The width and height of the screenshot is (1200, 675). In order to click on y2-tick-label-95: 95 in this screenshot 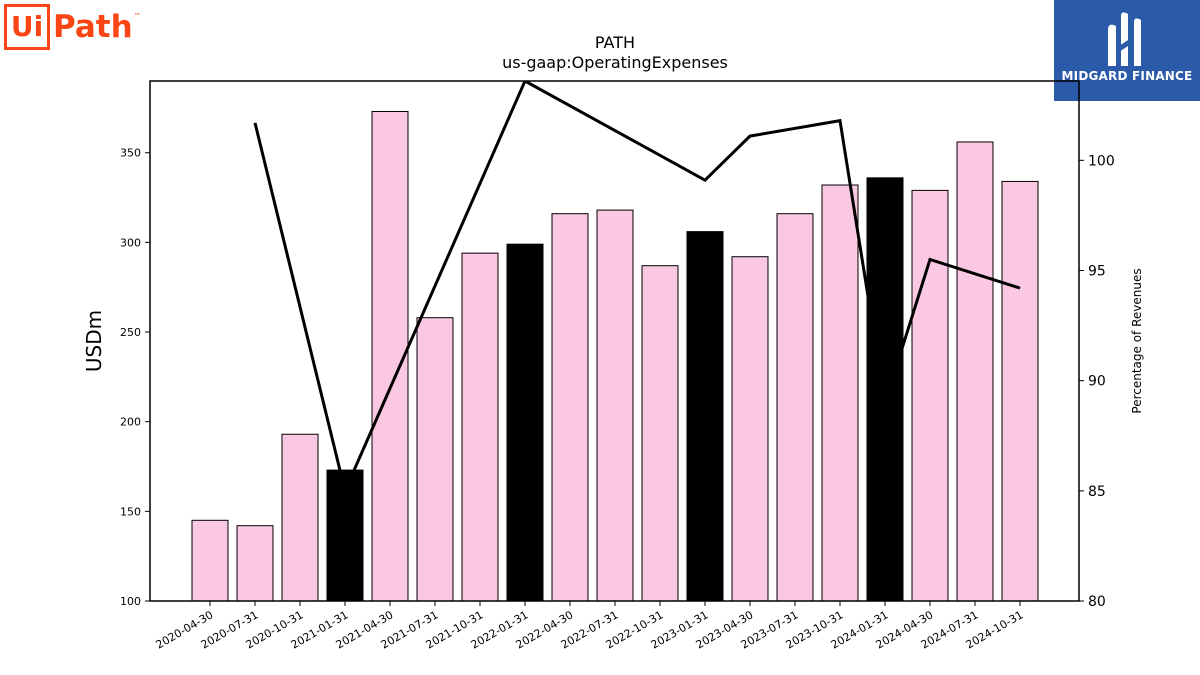, I will do `click(1097, 271)`.